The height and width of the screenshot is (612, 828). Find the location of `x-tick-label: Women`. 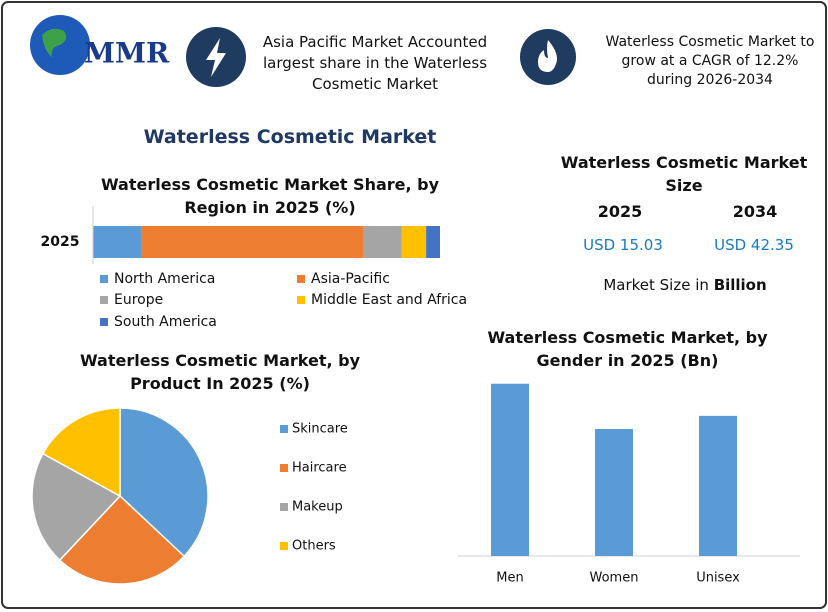

x-tick-label: Women is located at coordinates (614, 578).